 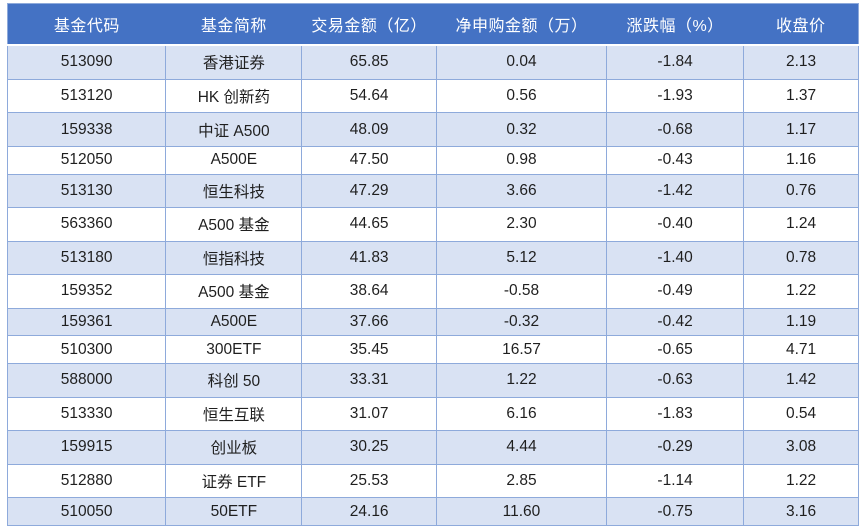 I want to click on cell-amount: 44.65, so click(x=369, y=224).